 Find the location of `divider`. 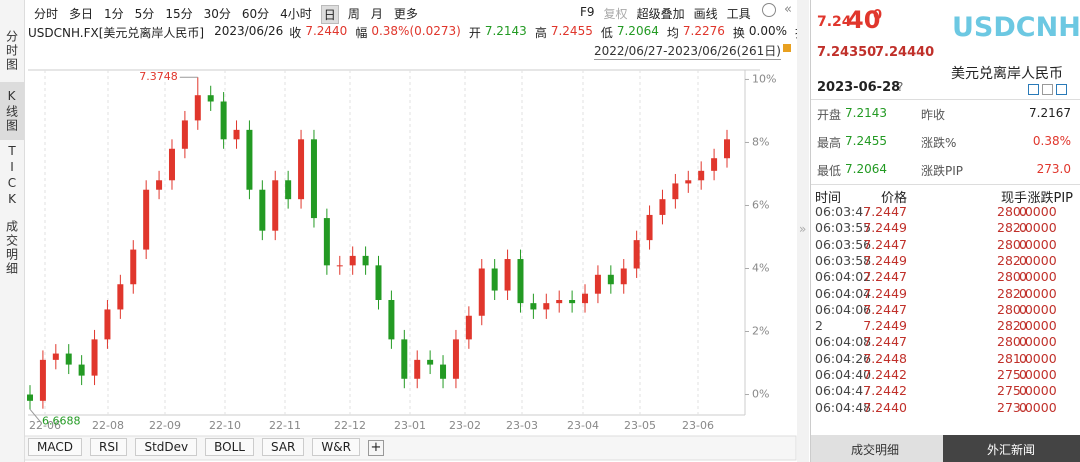

divider is located at coordinates (945, 184).